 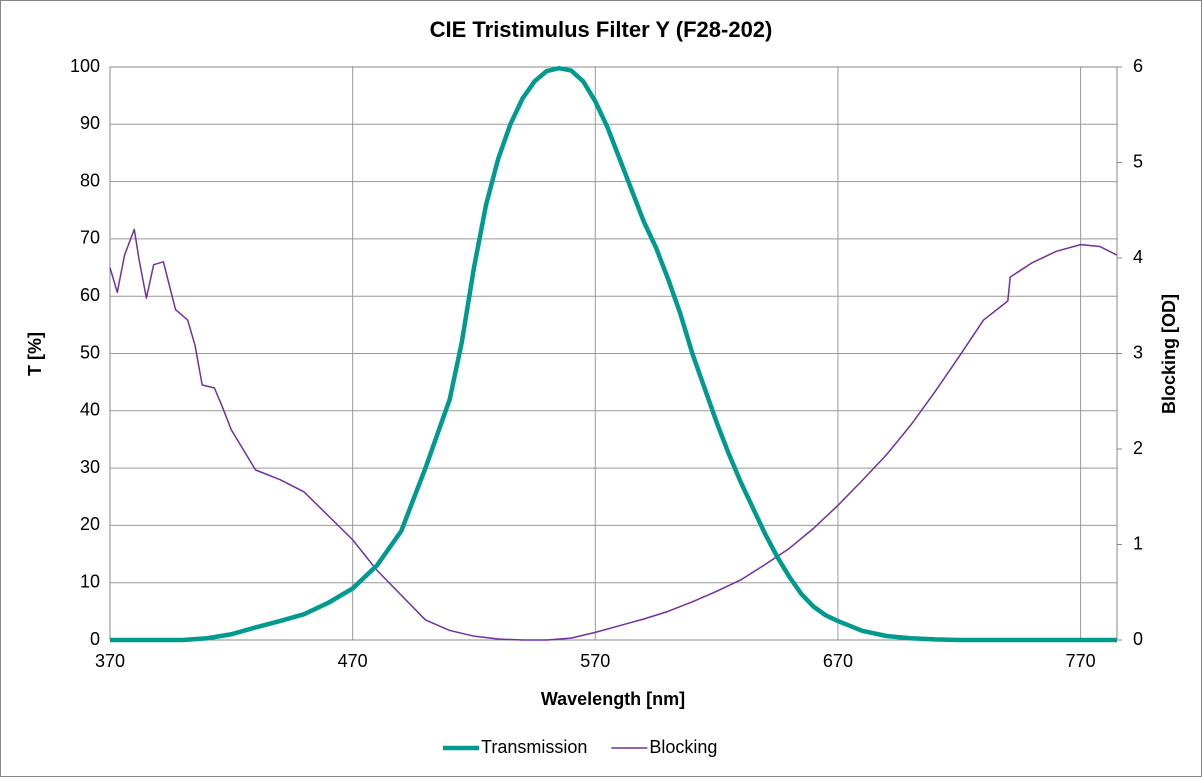 I want to click on y-tick-label: 60, so click(x=90, y=295).